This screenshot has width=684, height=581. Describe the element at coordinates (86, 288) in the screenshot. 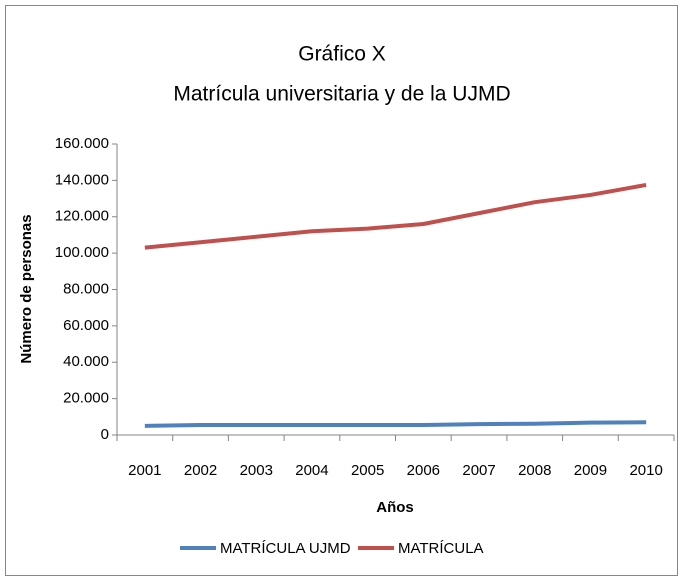

I see `y-tick-label: 80.000` at that location.